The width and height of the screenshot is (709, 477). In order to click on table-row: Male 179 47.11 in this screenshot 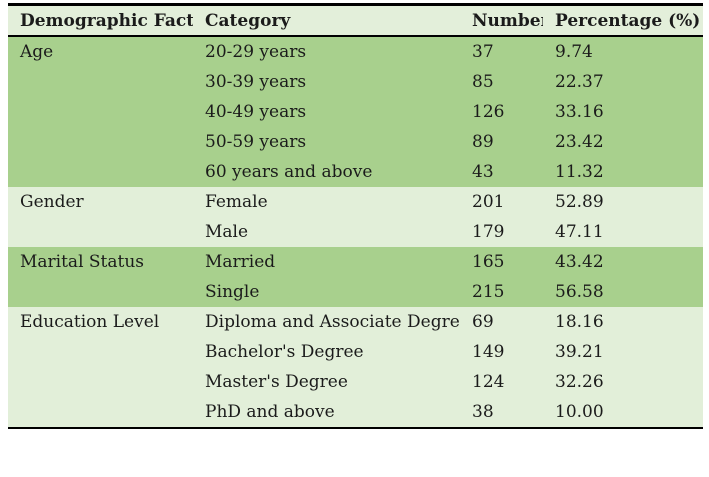, I will do `click(355, 232)`.